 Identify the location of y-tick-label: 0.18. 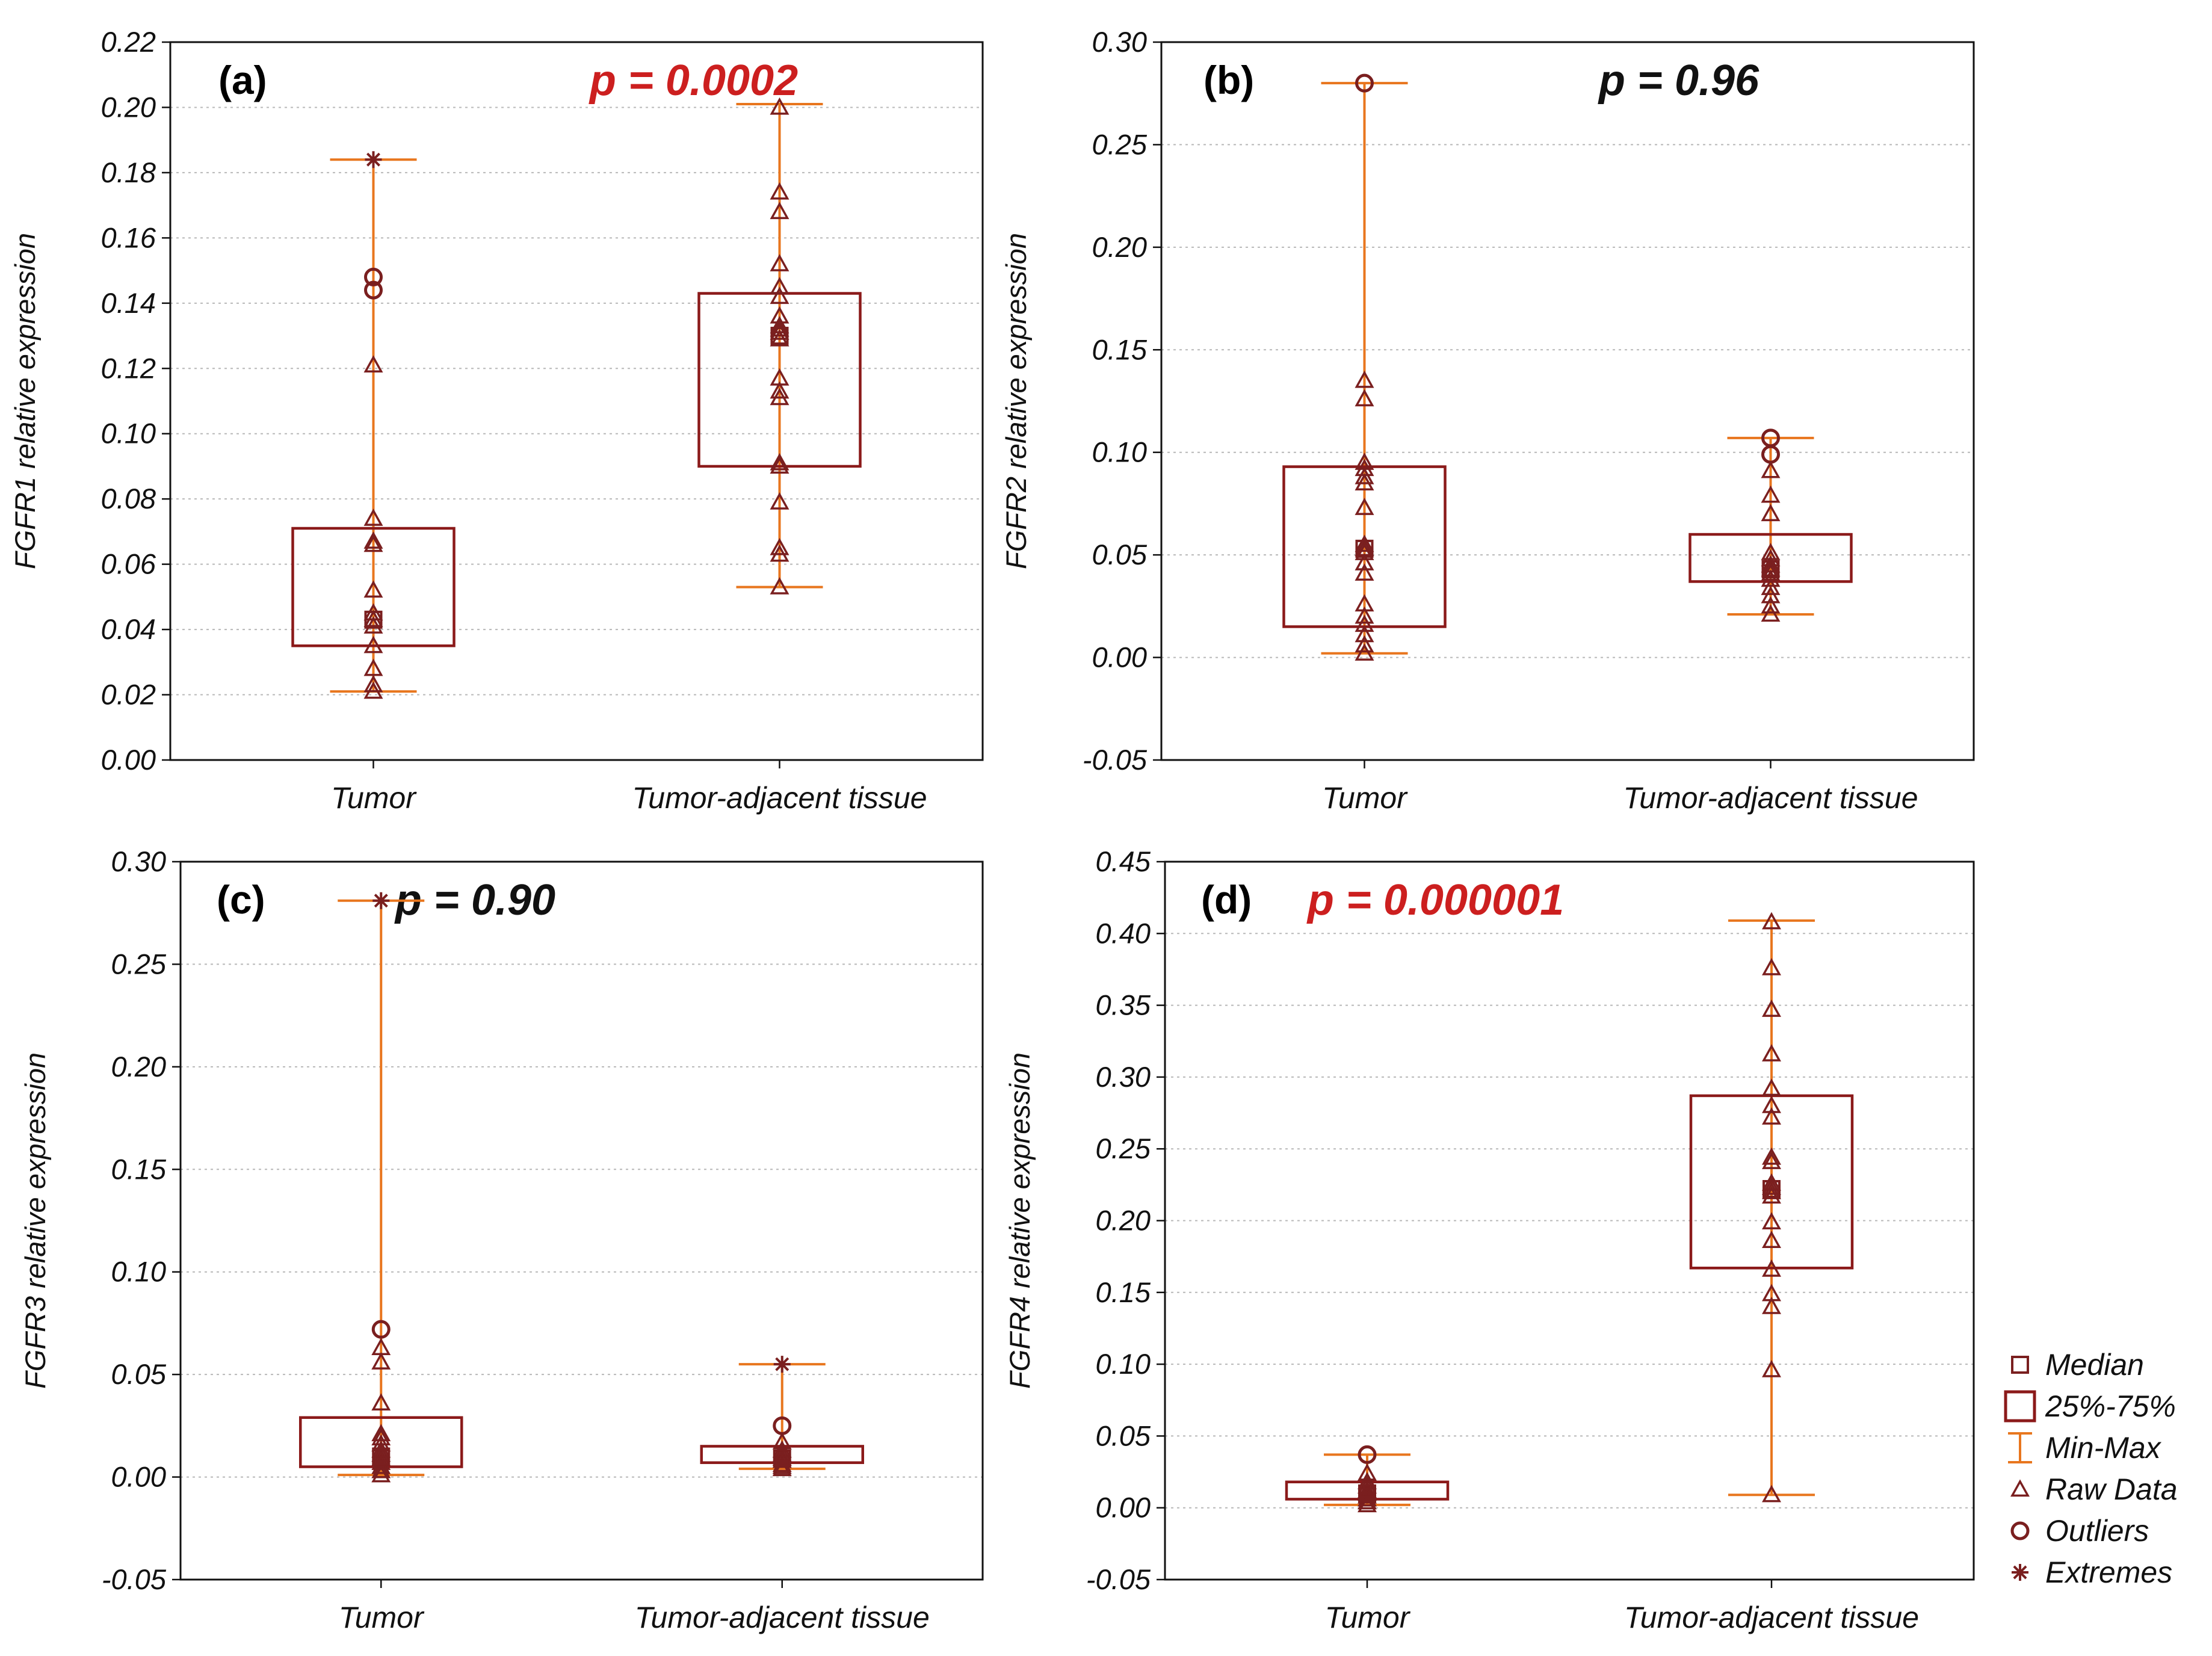
(128, 172).